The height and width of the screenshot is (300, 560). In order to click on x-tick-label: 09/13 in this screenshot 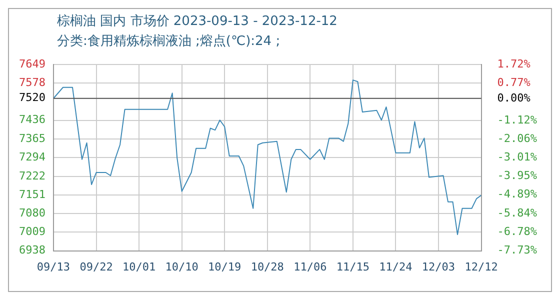, I will do `click(53, 267)`.